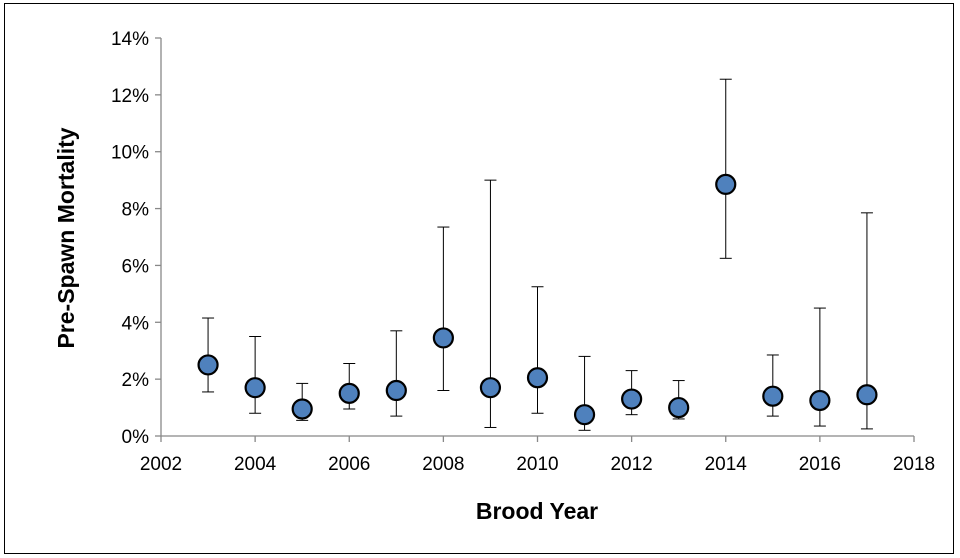  Describe the element at coordinates (726, 464) in the screenshot. I see `x-tick-label: 2014` at that location.